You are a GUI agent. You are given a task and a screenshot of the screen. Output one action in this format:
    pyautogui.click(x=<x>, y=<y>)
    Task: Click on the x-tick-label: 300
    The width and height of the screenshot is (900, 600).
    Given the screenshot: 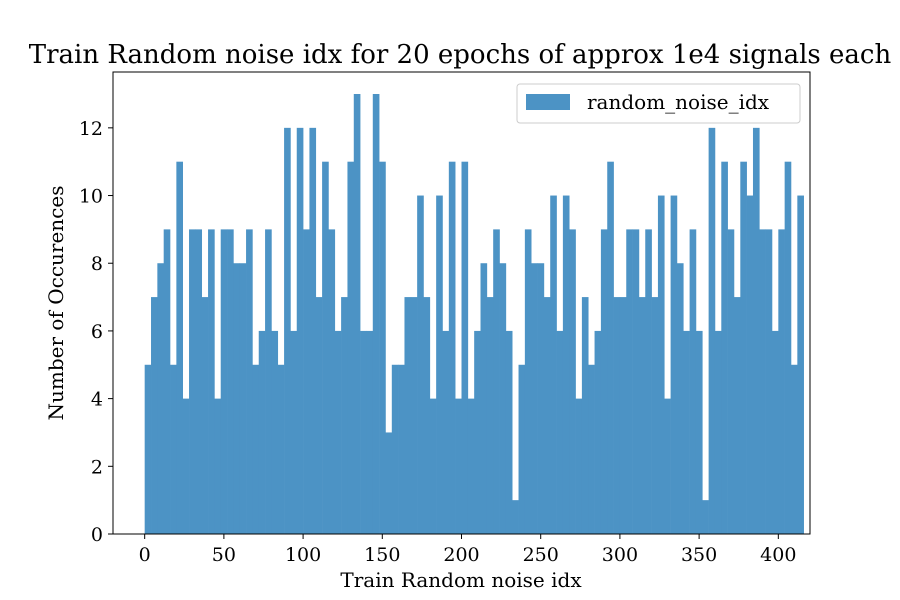 What is the action you would take?
    pyautogui.click(x=620, y=555)
    